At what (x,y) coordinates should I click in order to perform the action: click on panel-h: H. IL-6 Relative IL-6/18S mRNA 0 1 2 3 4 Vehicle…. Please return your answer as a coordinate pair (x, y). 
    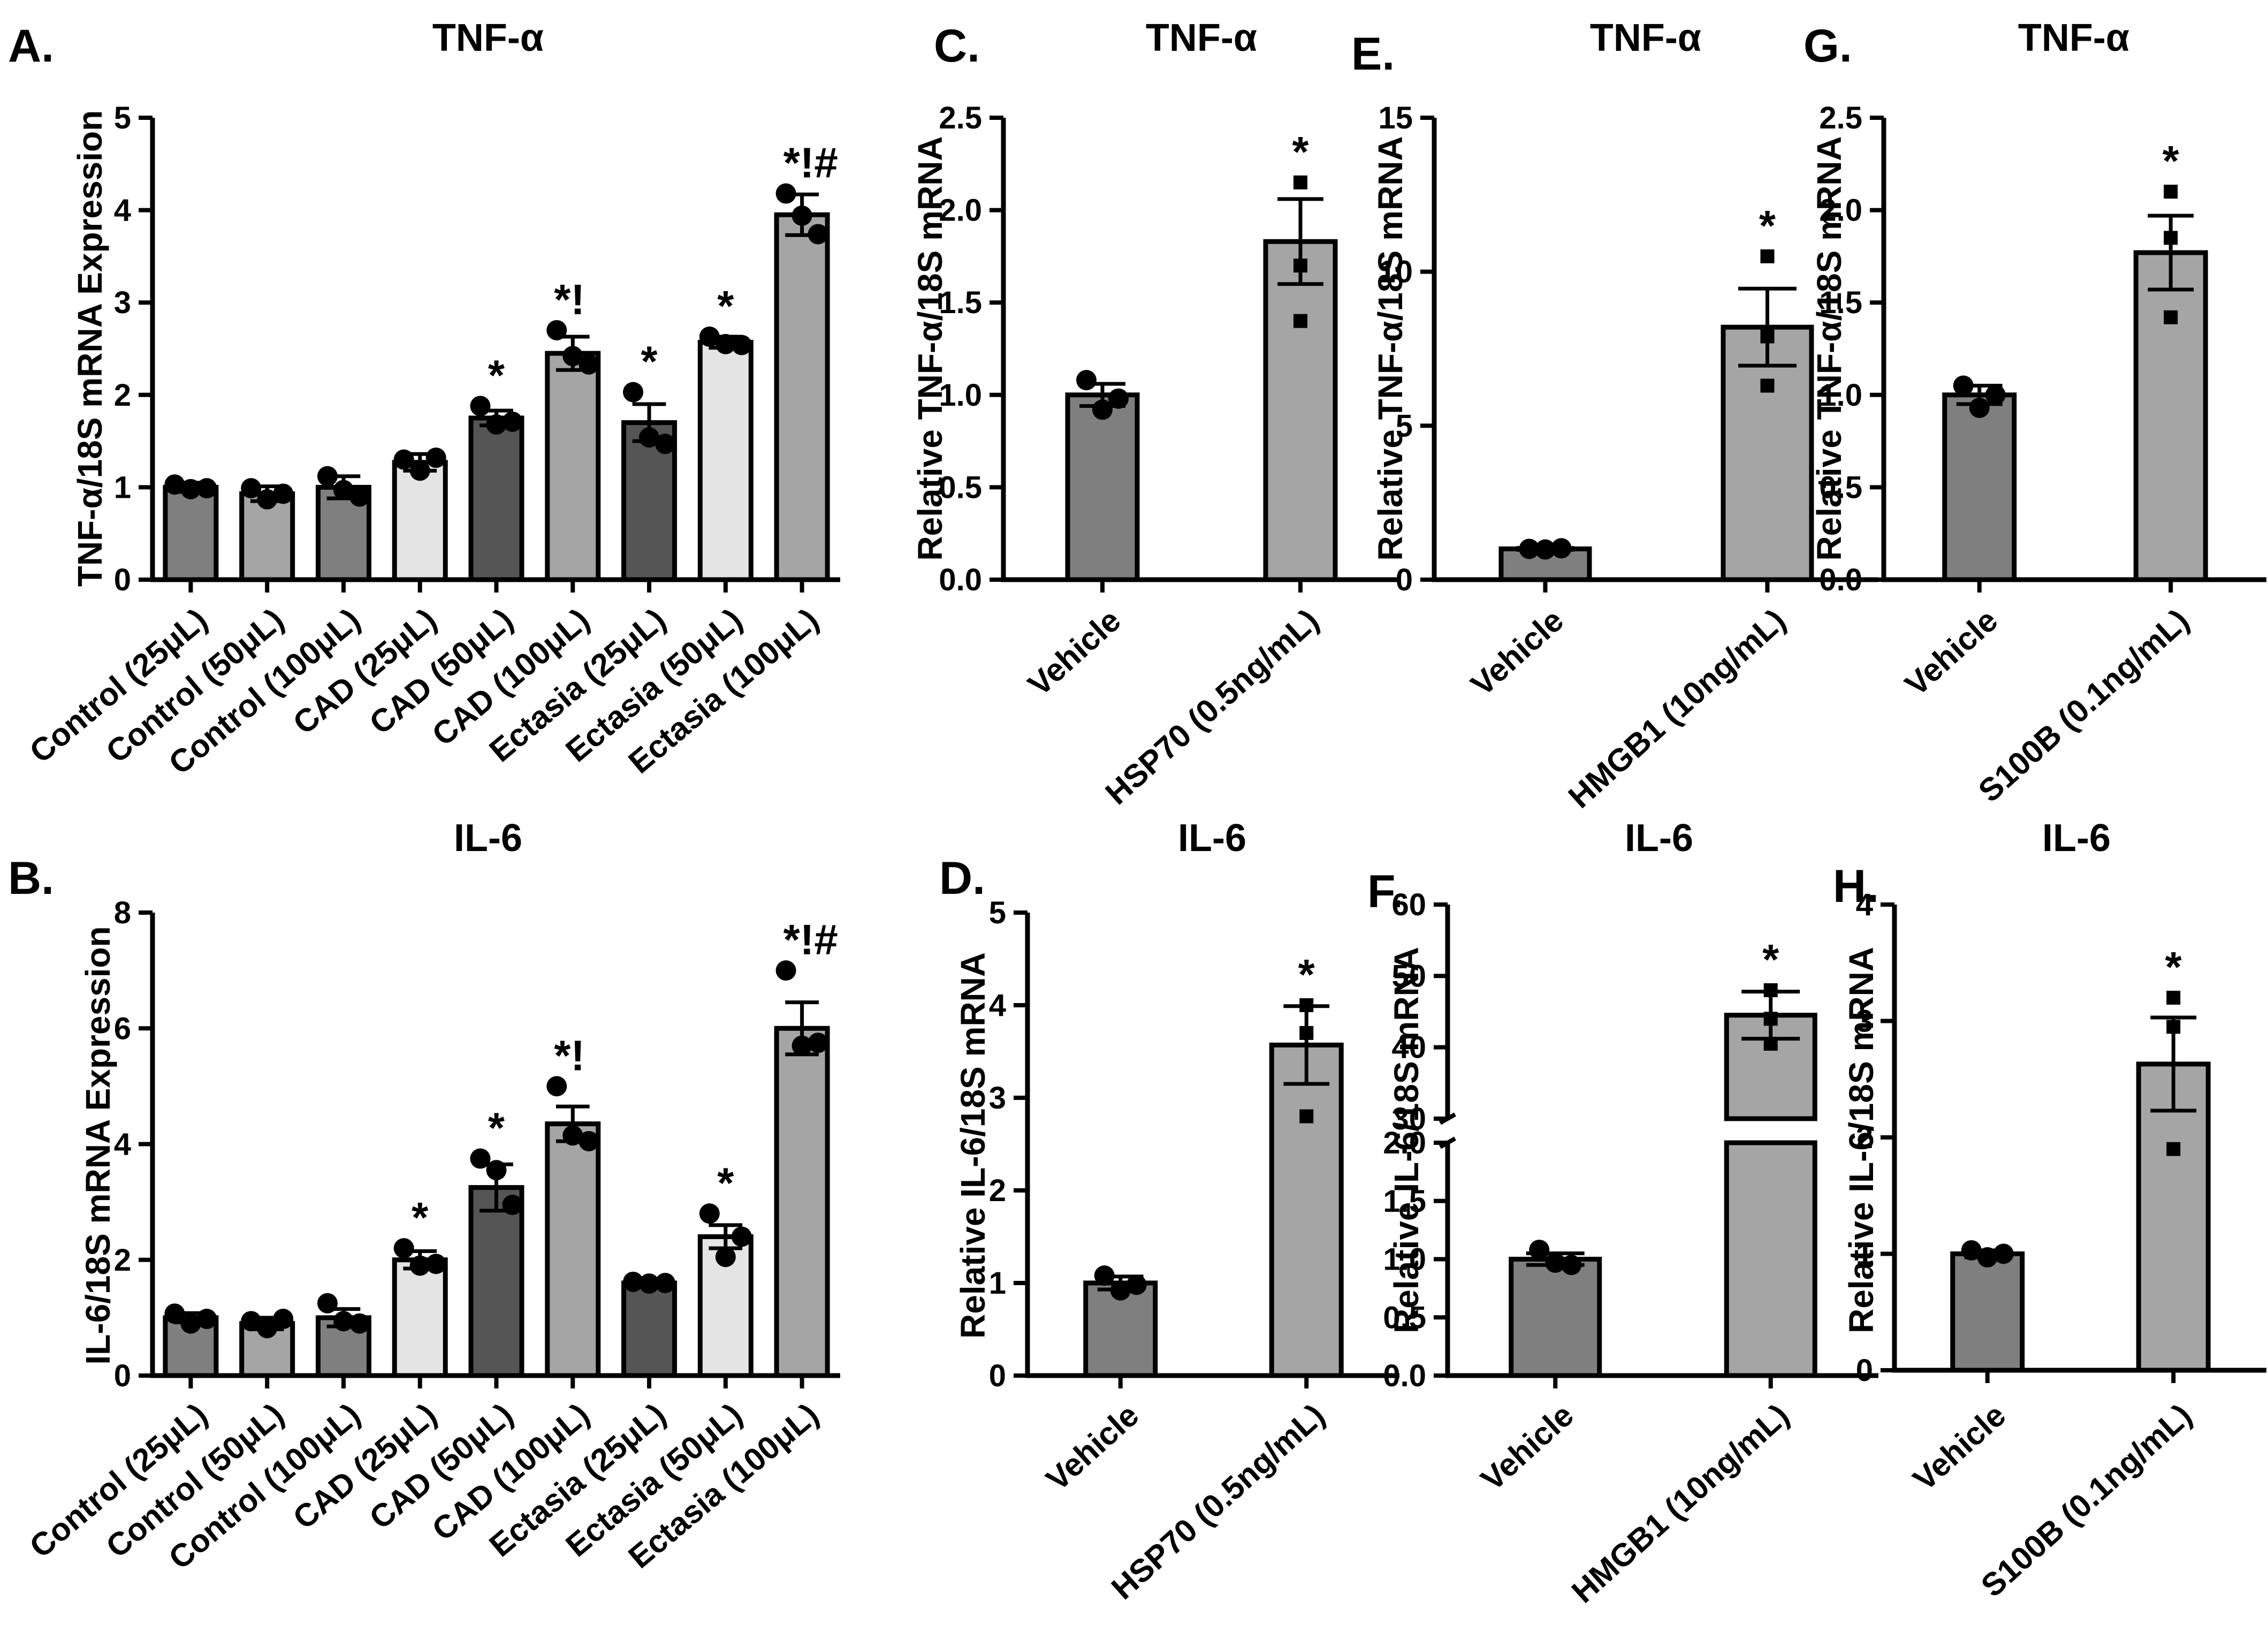
    Looking at the image, I should click on (2049, 1210).